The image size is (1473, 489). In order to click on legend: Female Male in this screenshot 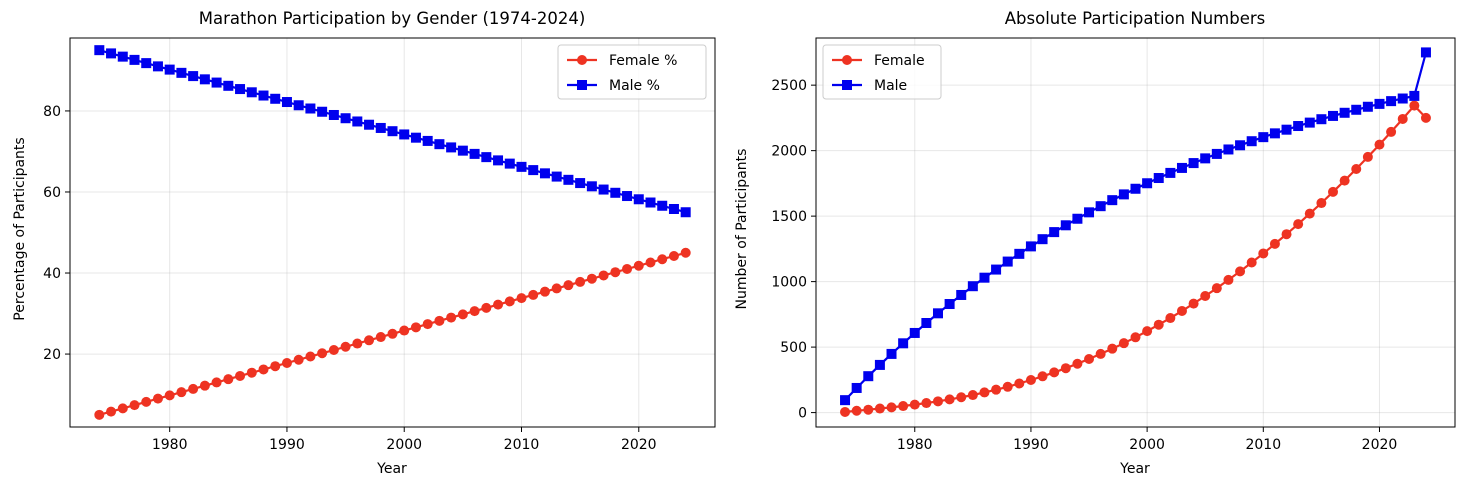, I will do `click(882, 72)`.